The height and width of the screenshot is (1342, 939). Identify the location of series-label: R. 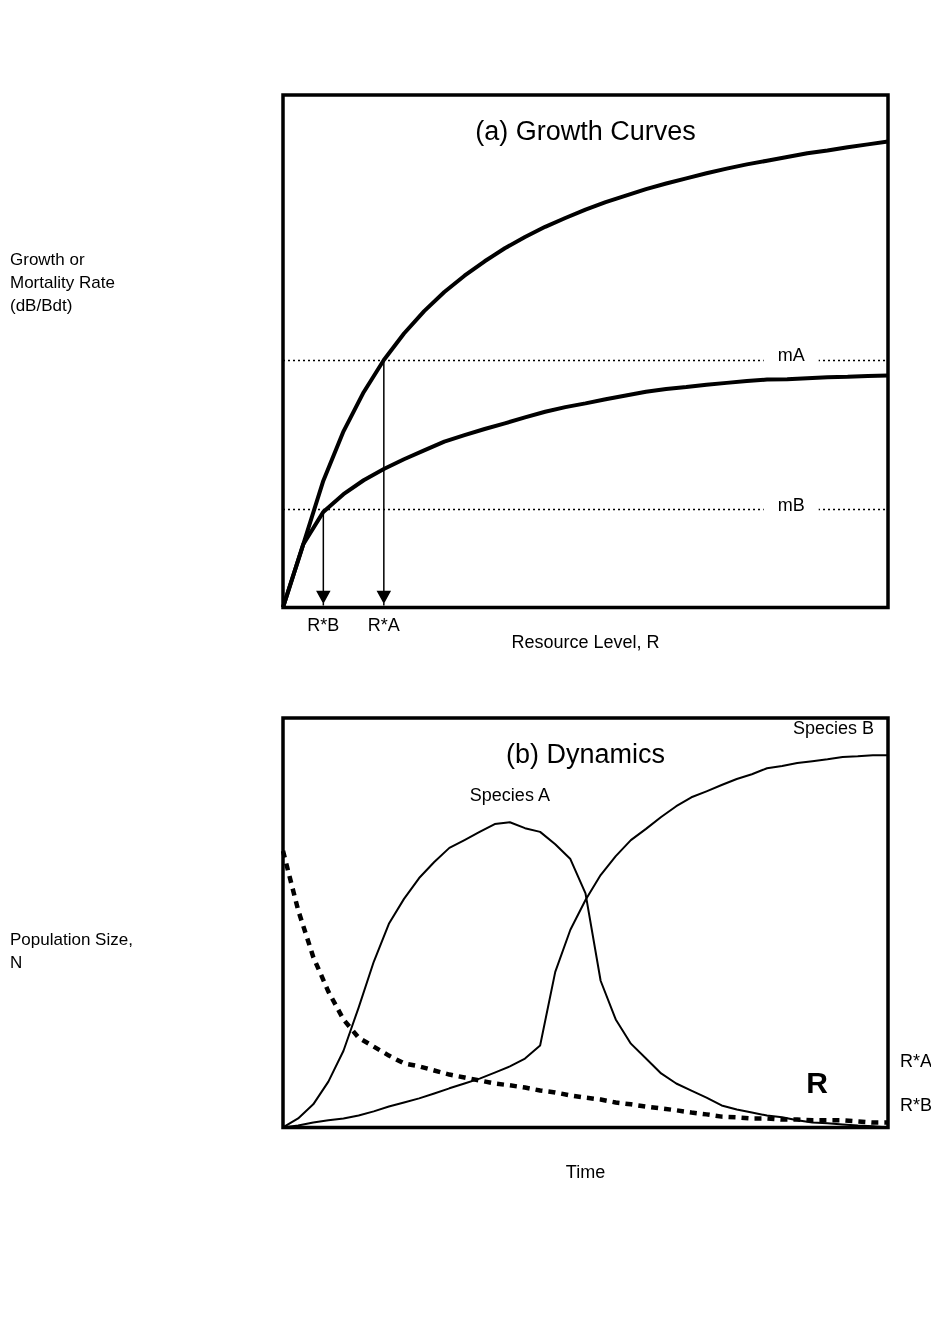
(817, 1082).